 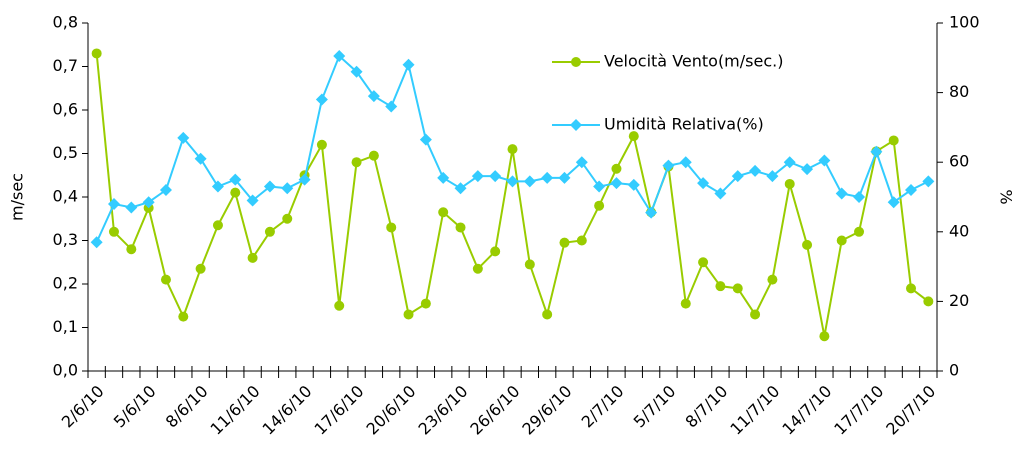 I want to click on x-tick-label: 8/7/10, so click(x=707, y=407).